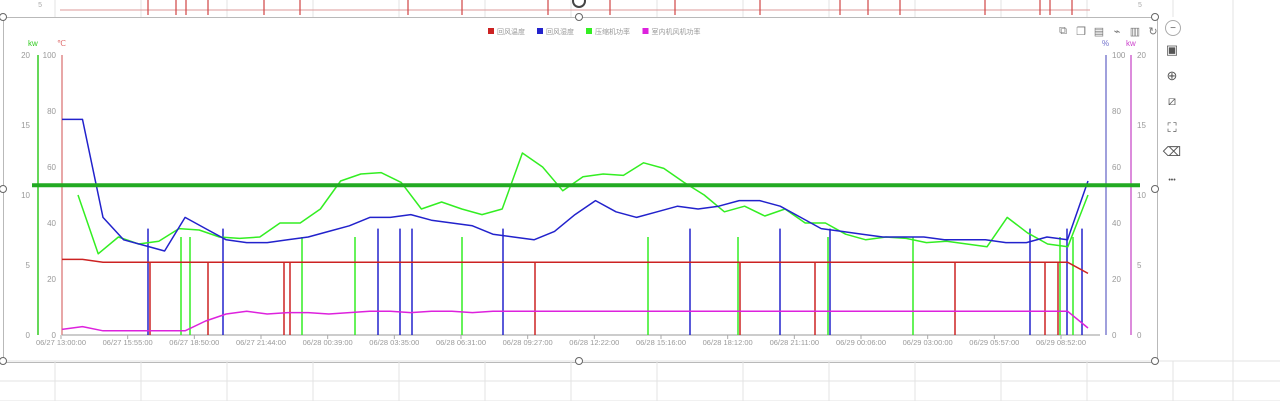 This screenshot has width=1280, height=401. What do you see at coordinates (1172, 127) in the screenshot?
I see `fullscreen-icon: ⛶` at bounding box center [1172, 127].